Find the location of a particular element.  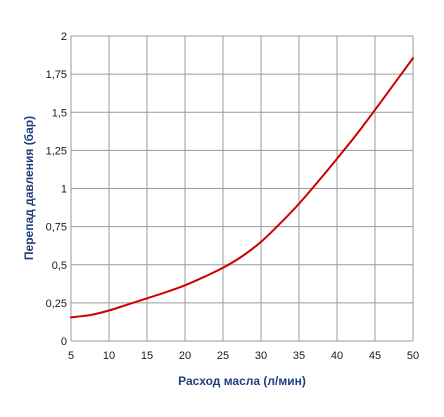

x-tick-label: 5 is located at coordinates (71, 356).